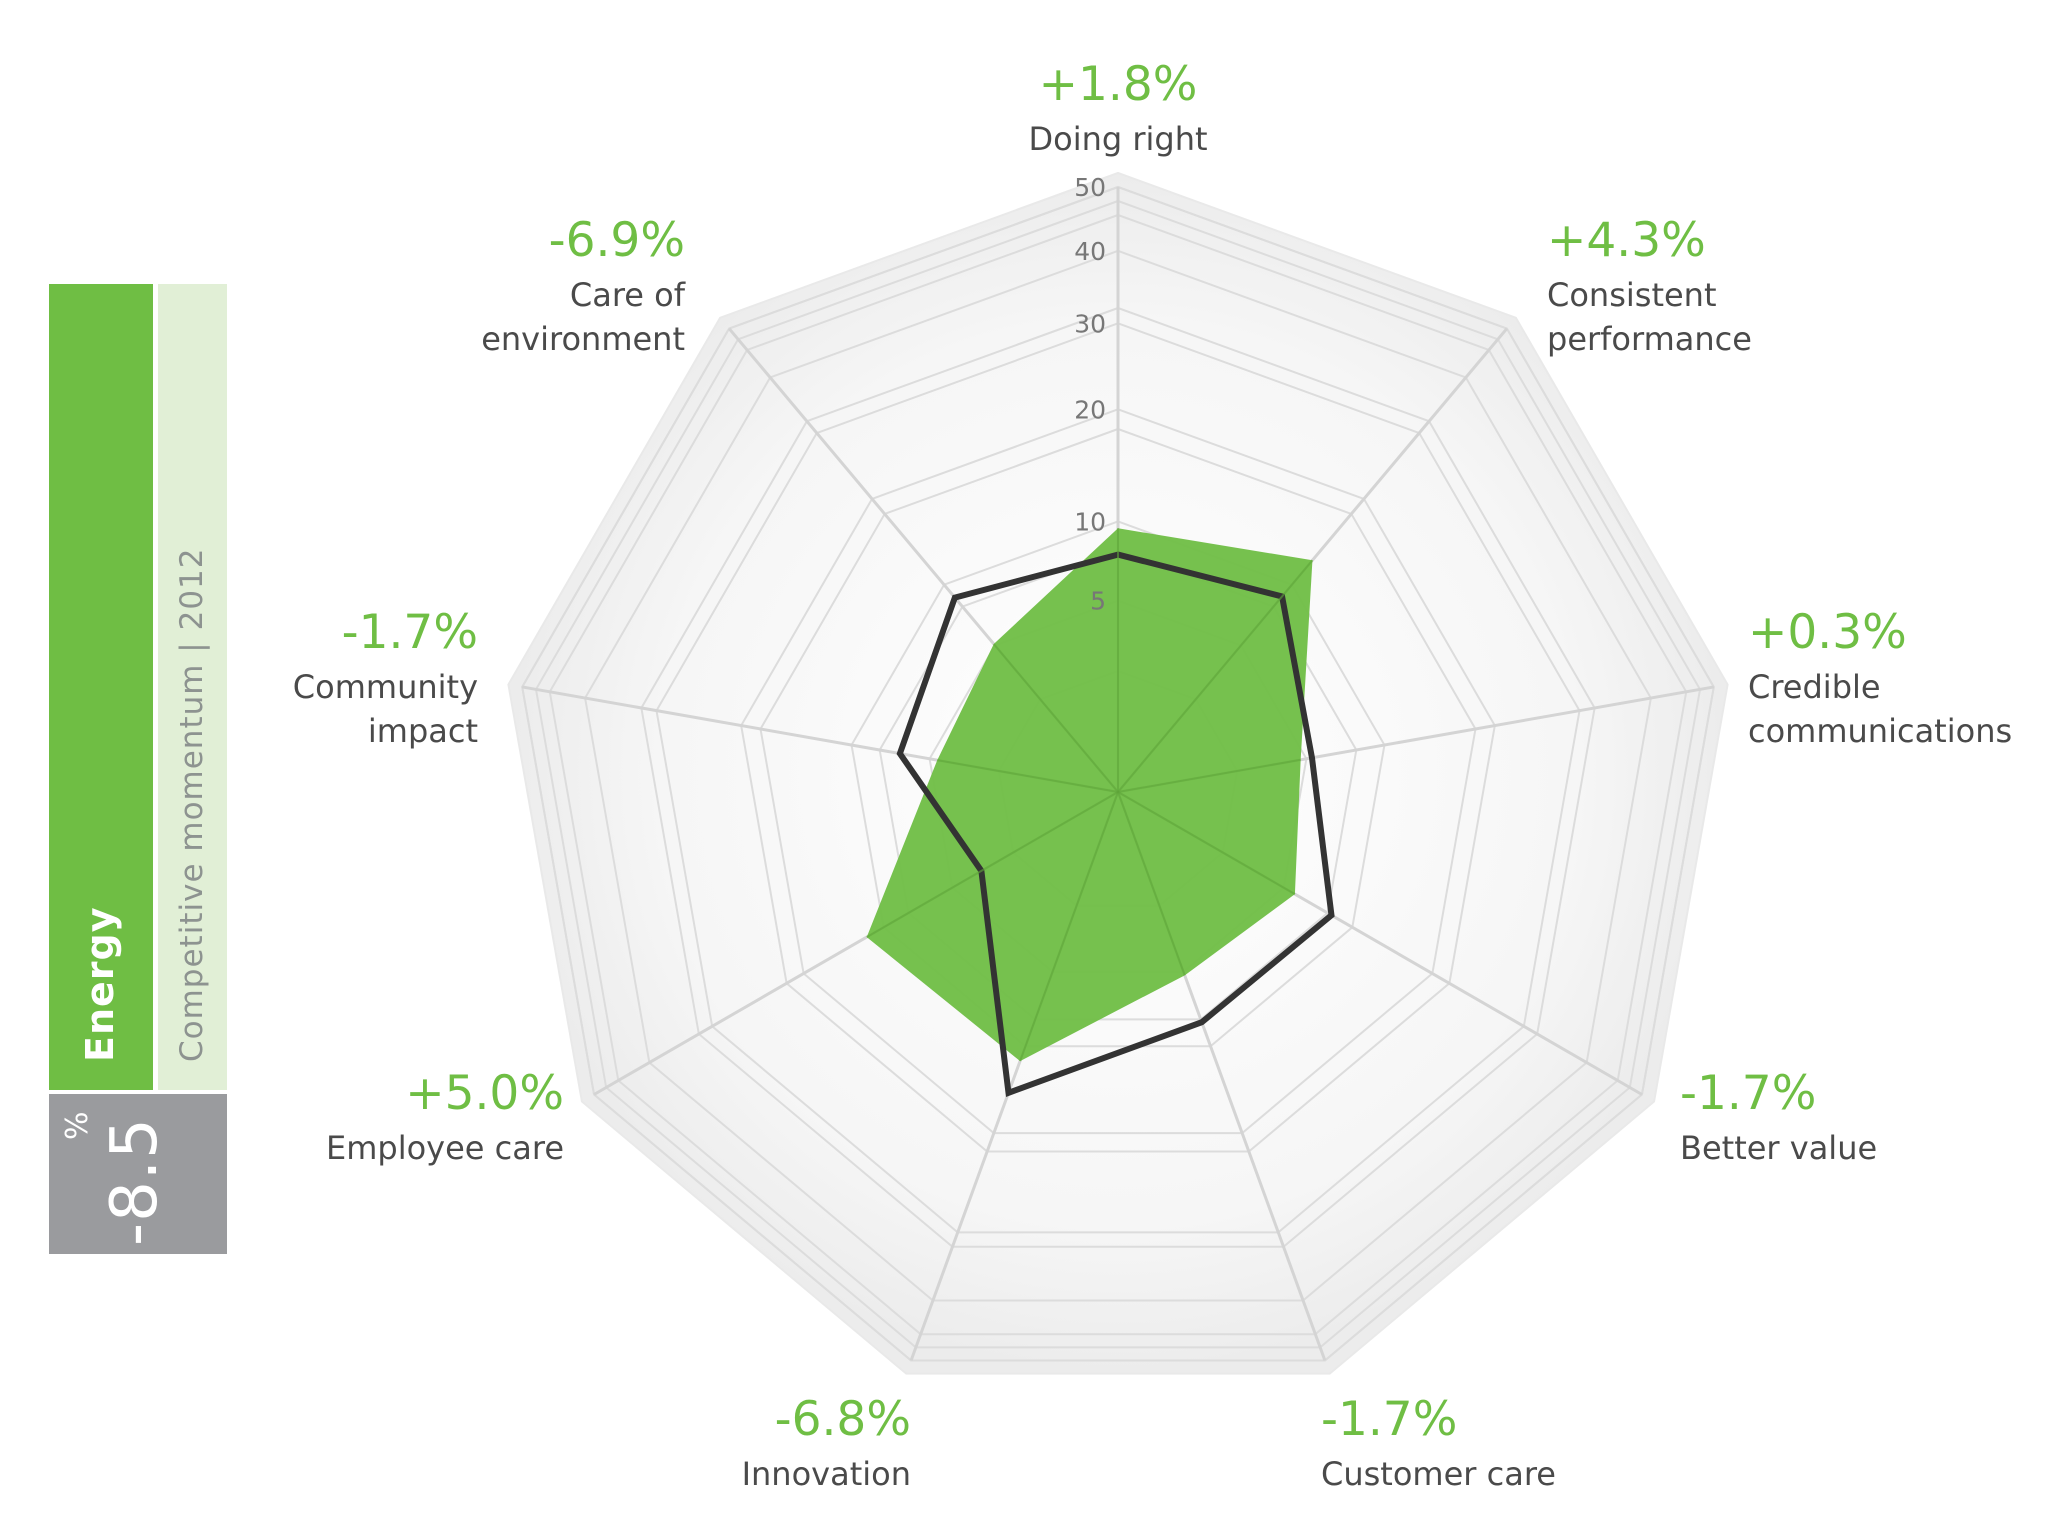 This screenshot has width=2048, height=1536. What do you see at coordinates (1090, 251) in the screenshot?
I see `axis-tick-label: 40` at bounding box center [1090, 251].